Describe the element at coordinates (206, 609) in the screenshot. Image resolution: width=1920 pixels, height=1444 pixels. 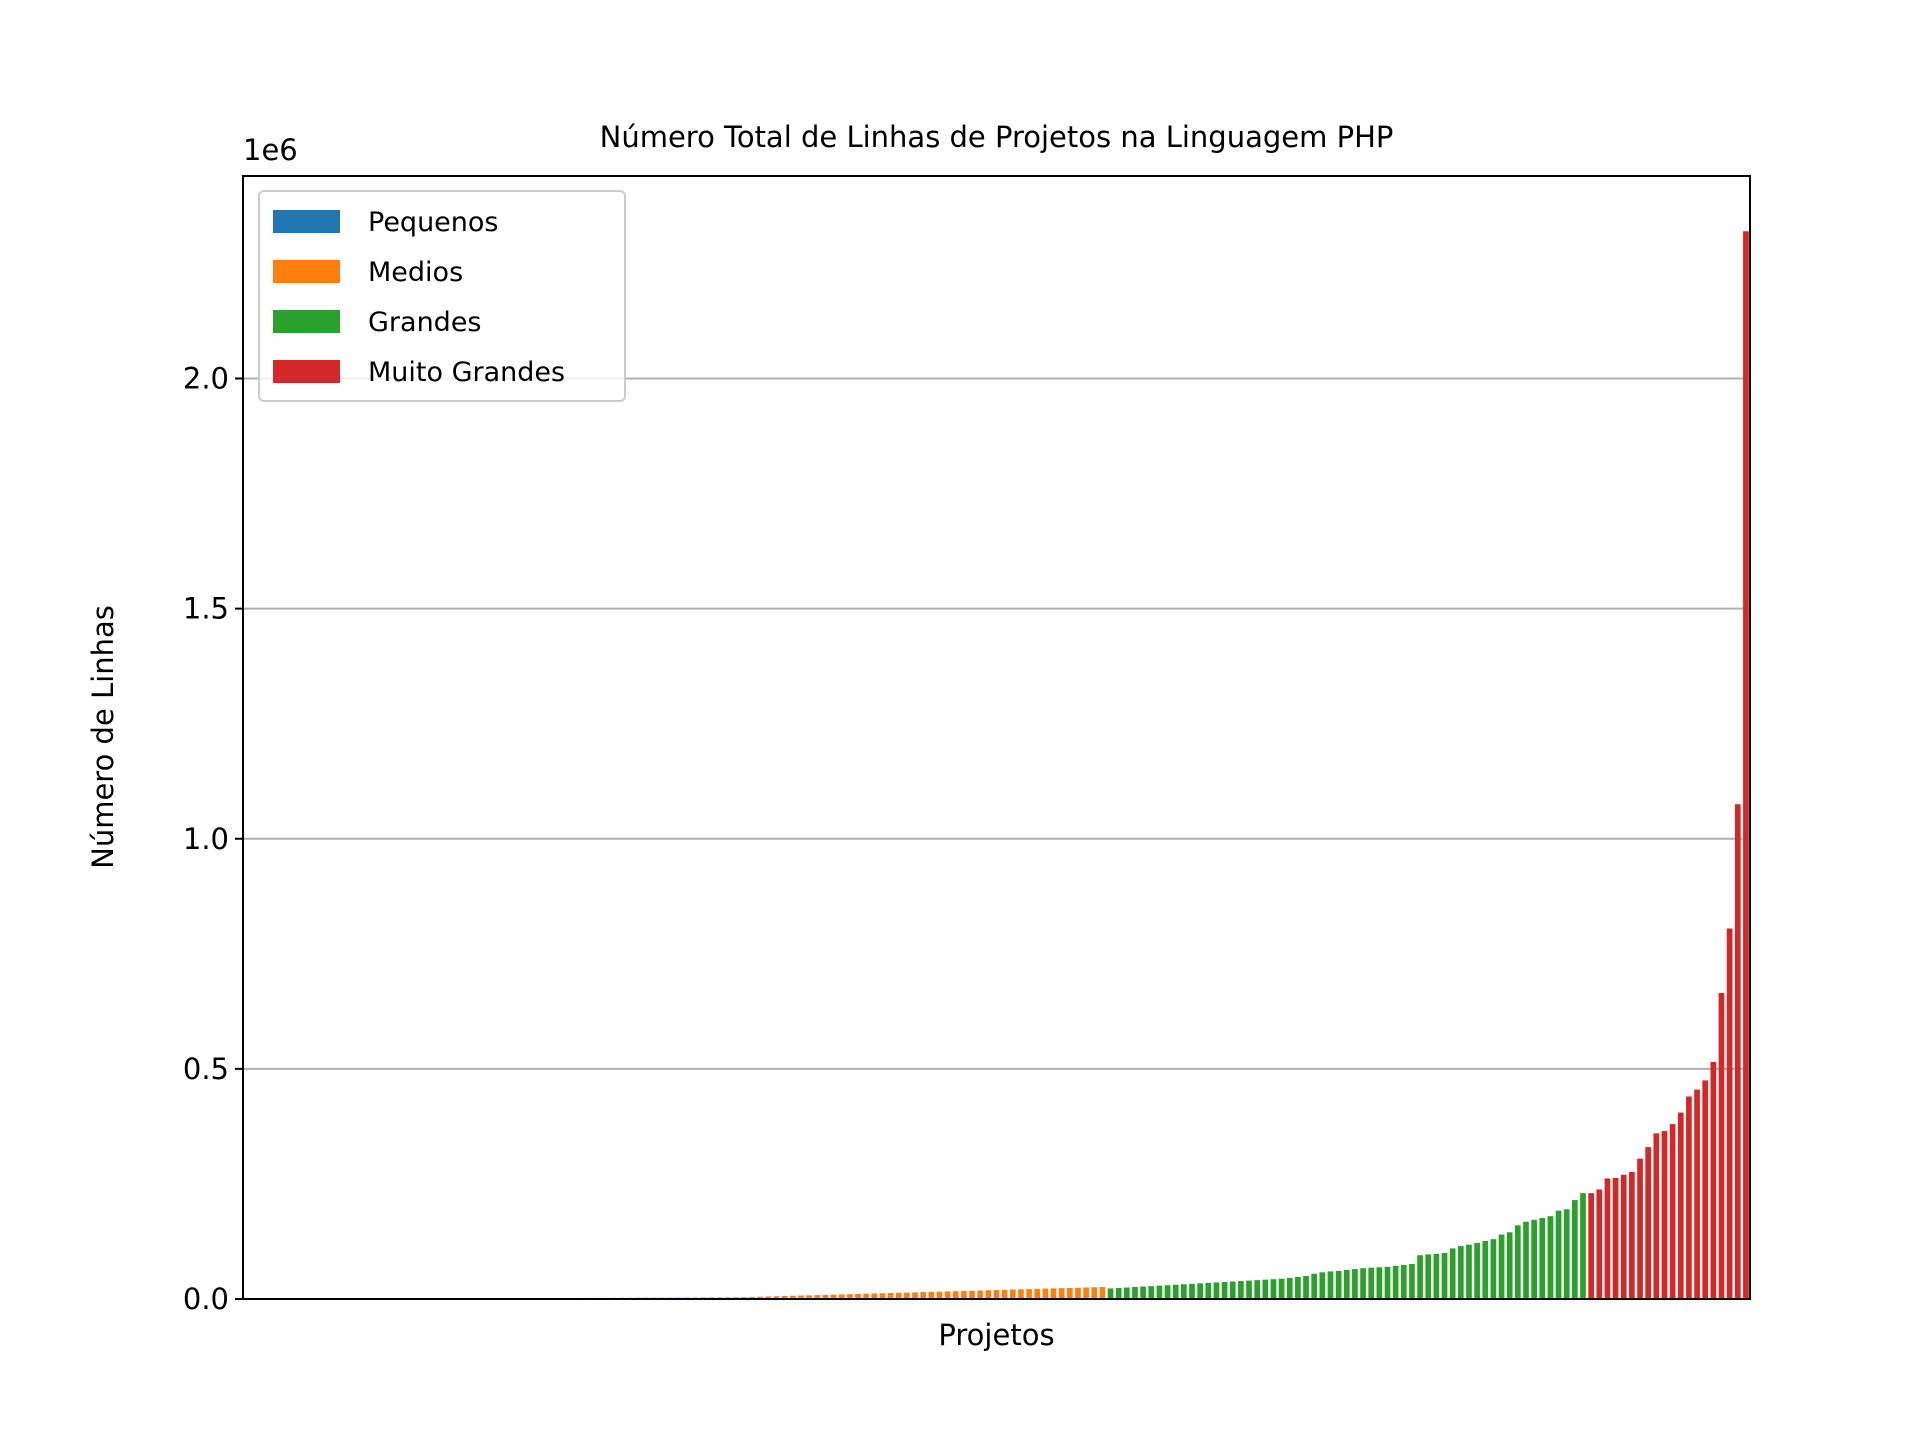
I see `y-tick-label: 1.5` at that location.